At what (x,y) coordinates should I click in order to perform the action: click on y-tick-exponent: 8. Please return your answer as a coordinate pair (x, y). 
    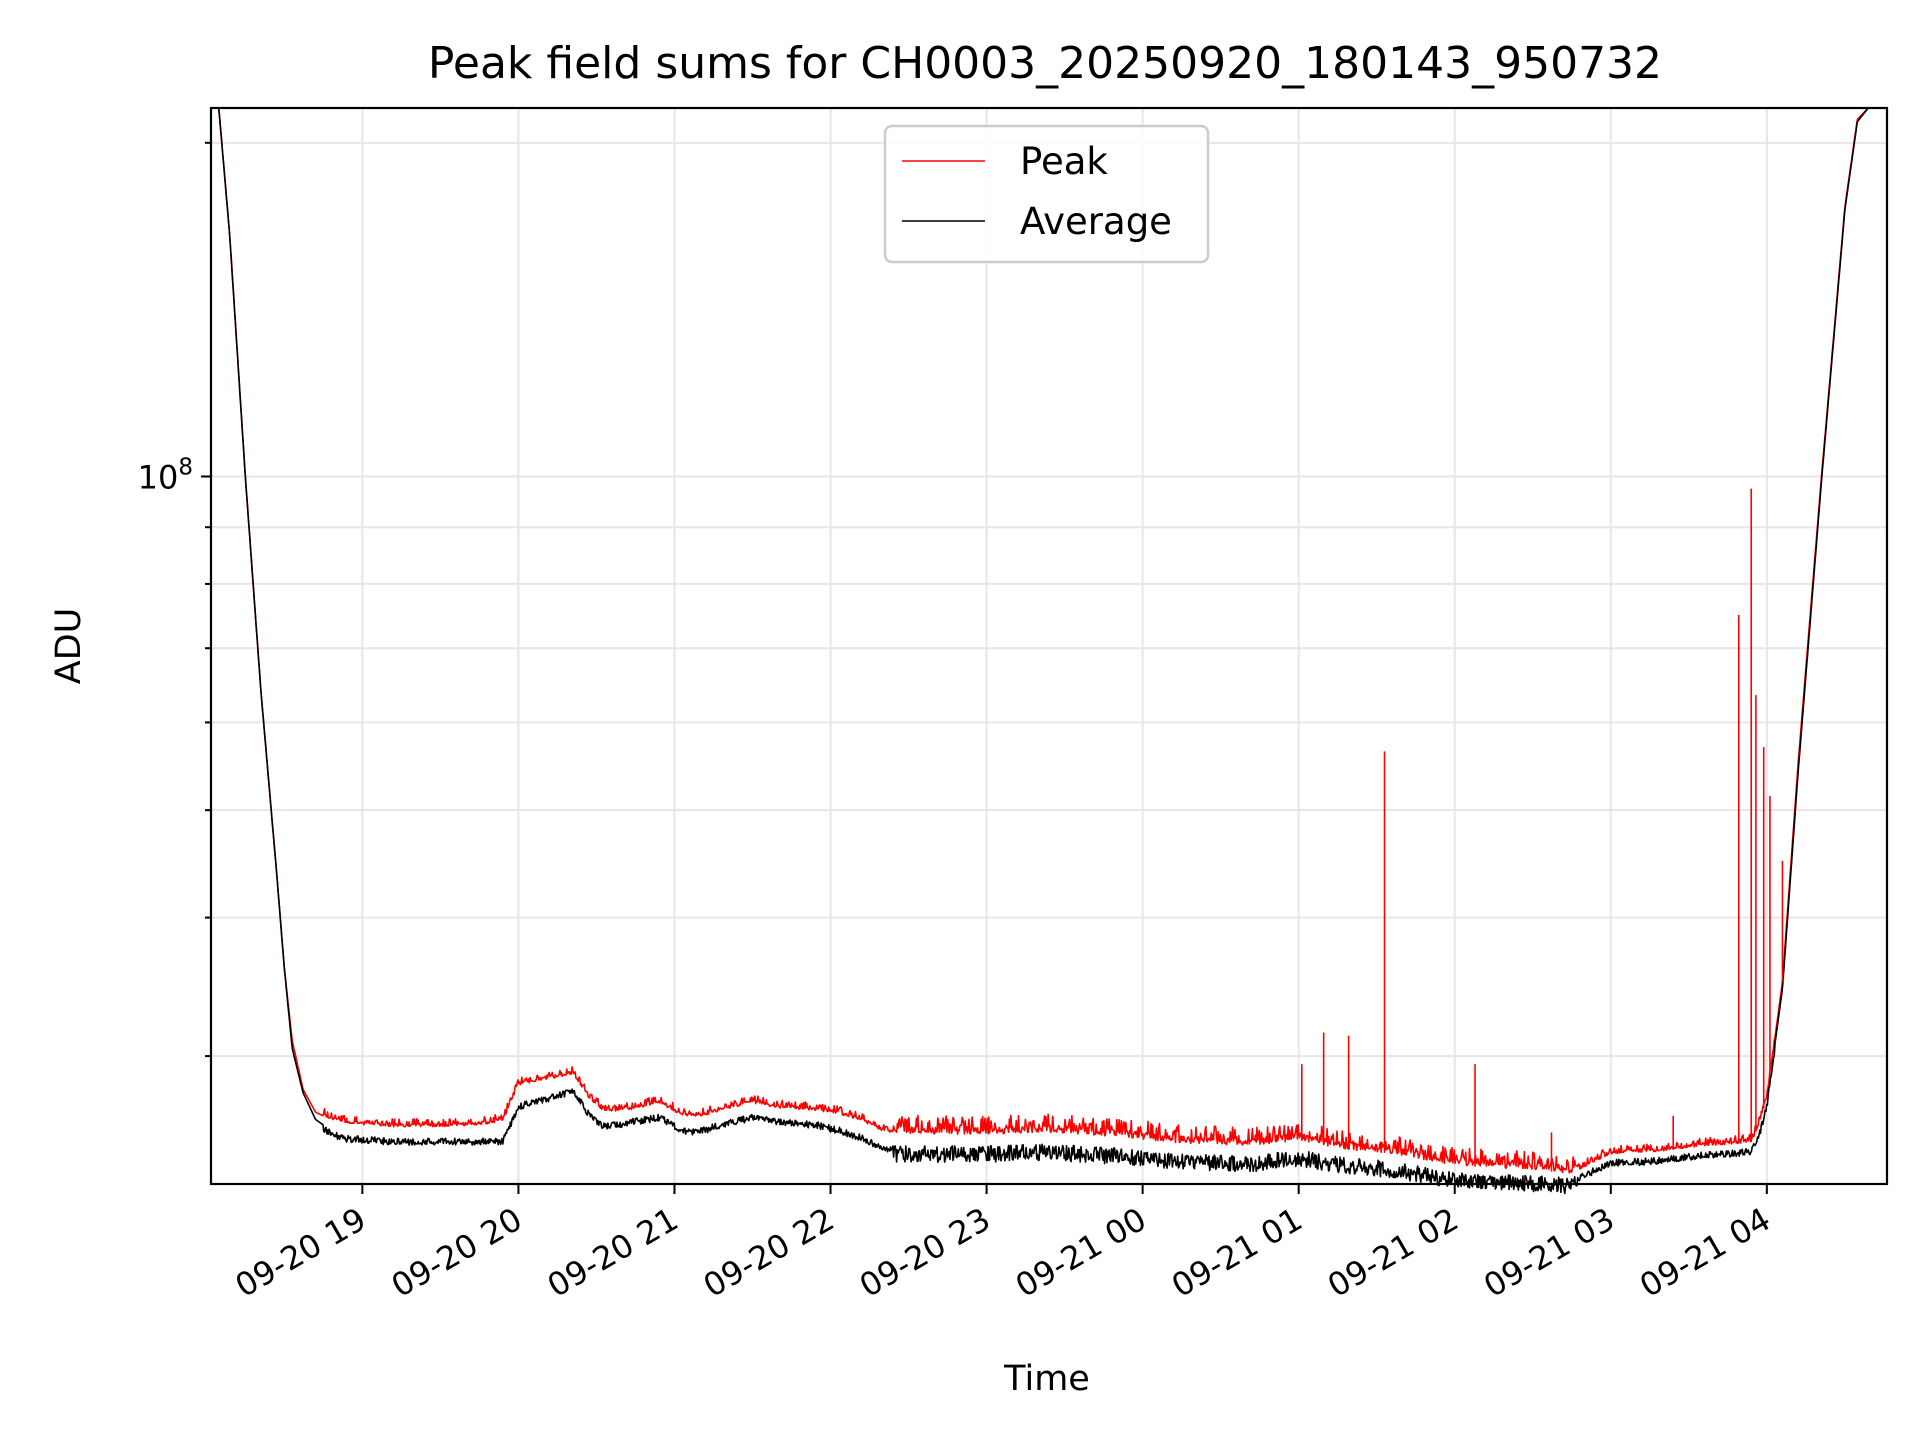
    Looking at the image, I should click on (185, 467).